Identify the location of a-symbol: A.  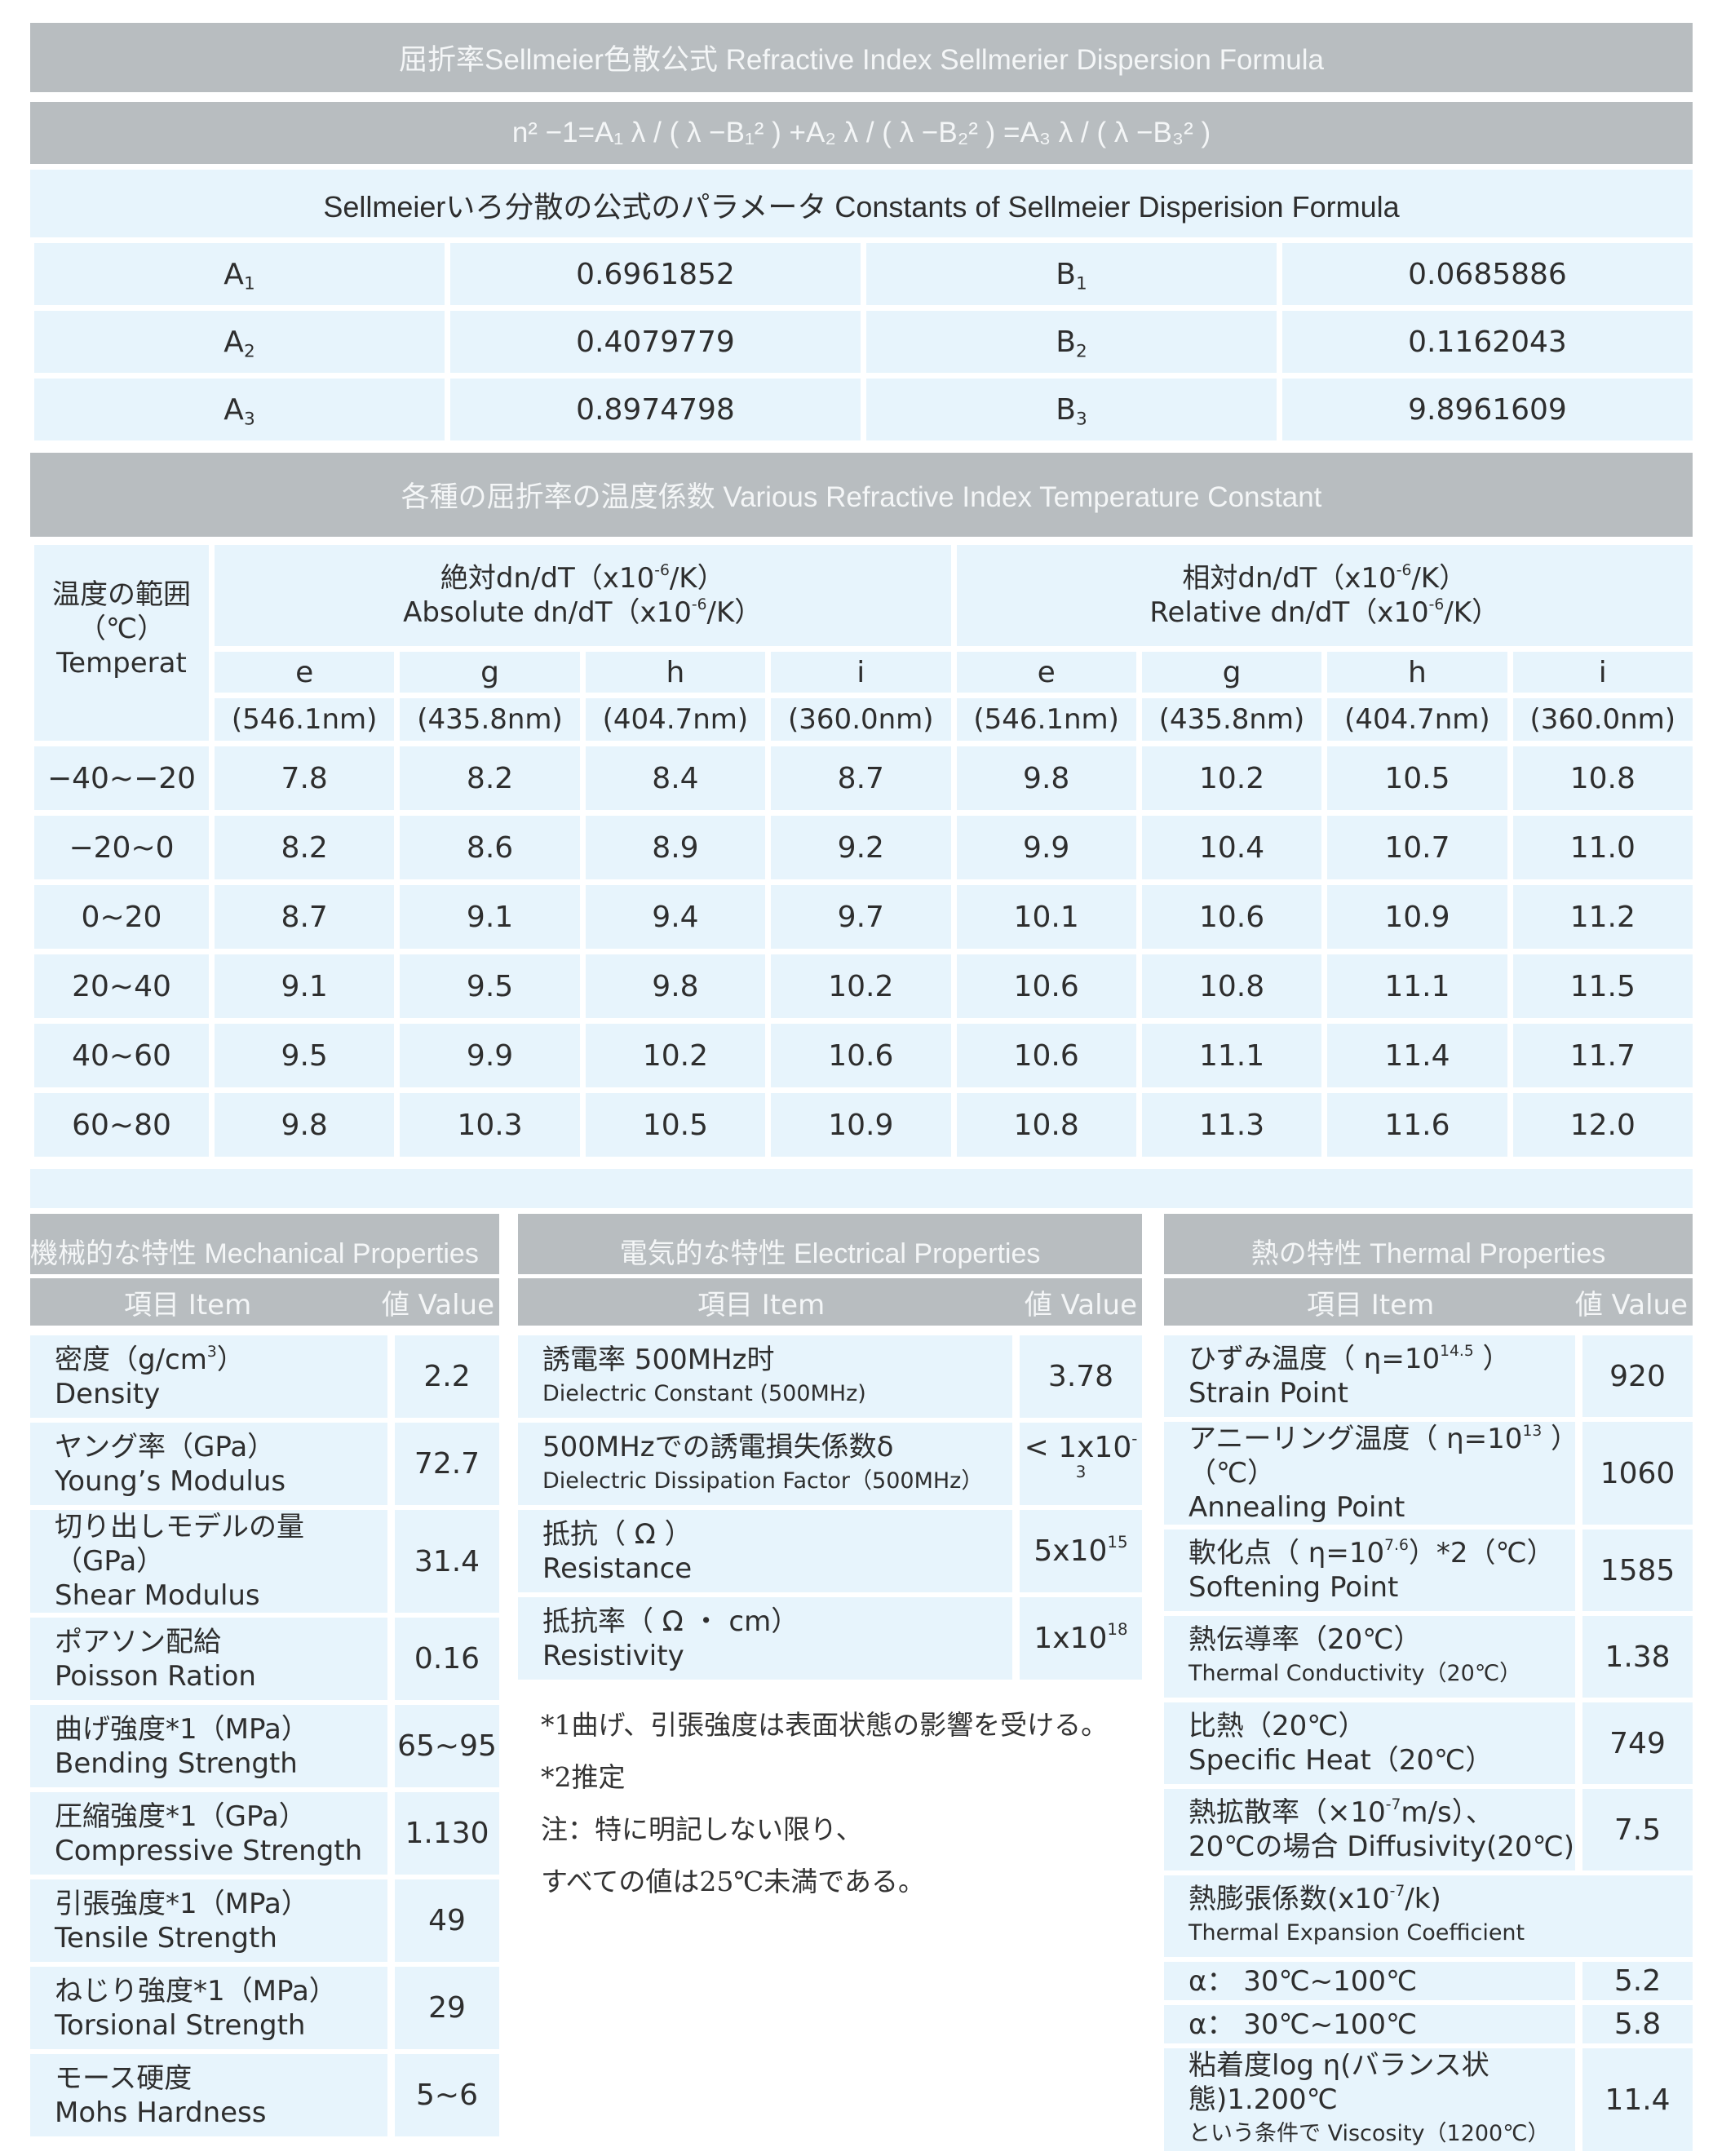
(234, 409).